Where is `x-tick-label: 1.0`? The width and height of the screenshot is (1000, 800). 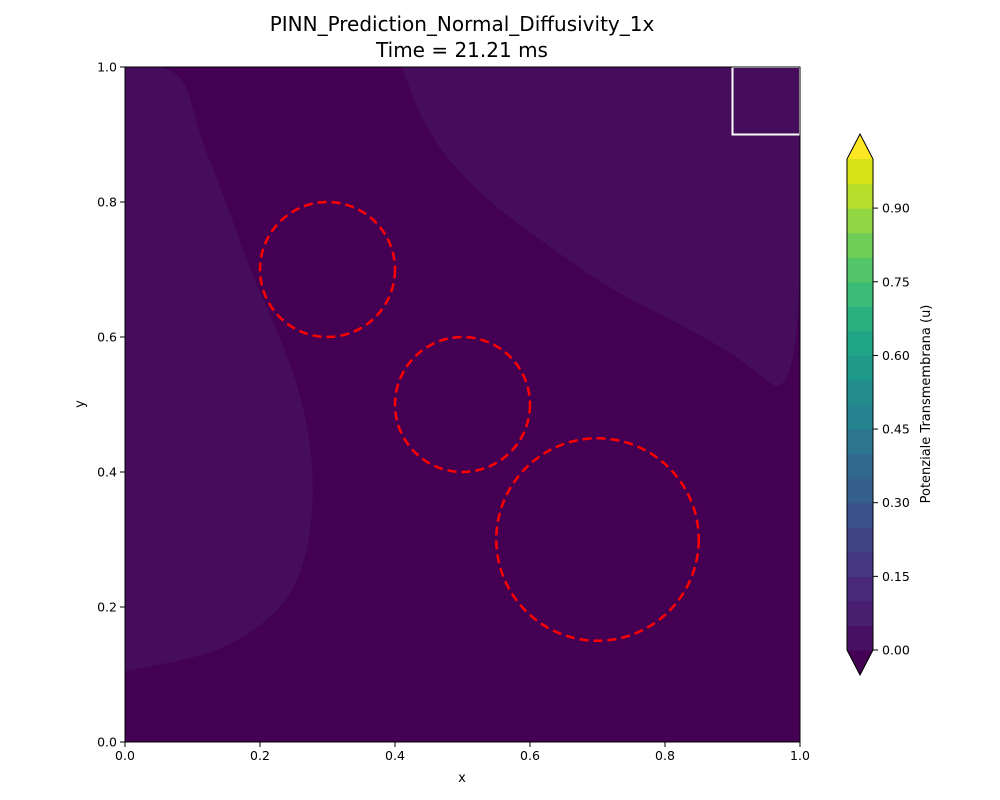
x-tick-label: 1.0 is located at coordinates (800, 755).